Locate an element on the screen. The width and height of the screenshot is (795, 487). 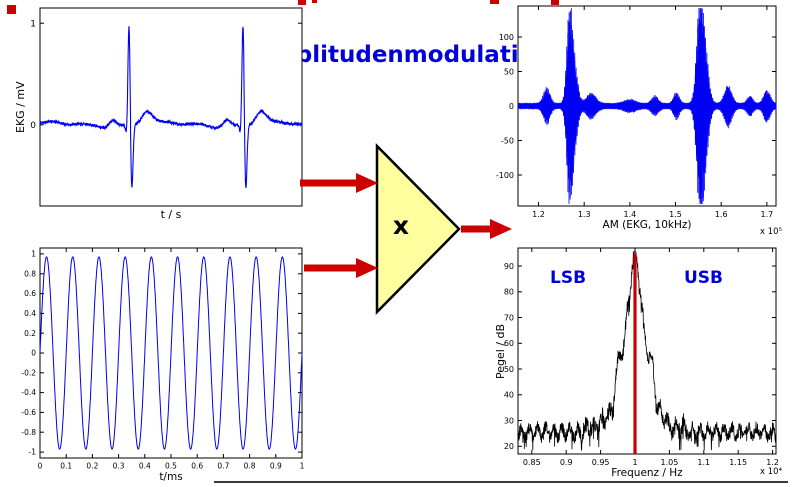
svg-text: 1.05 is located at coordinates (669, 462).